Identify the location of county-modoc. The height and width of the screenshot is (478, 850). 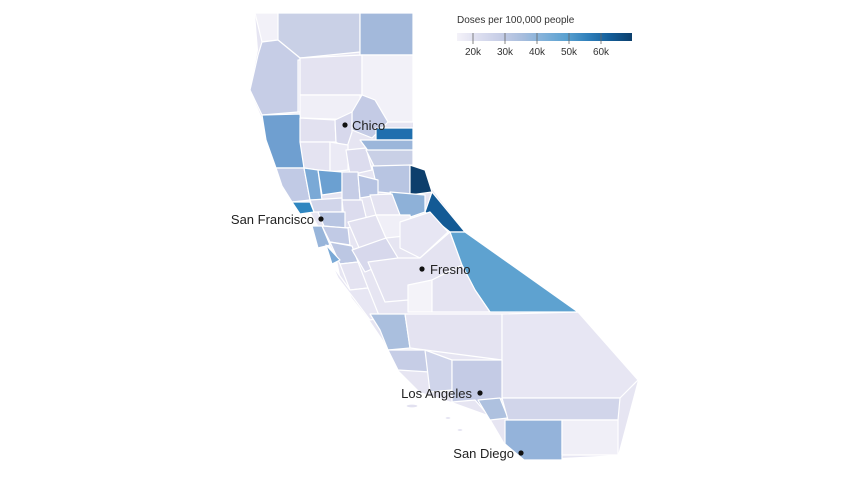
(386, 34).